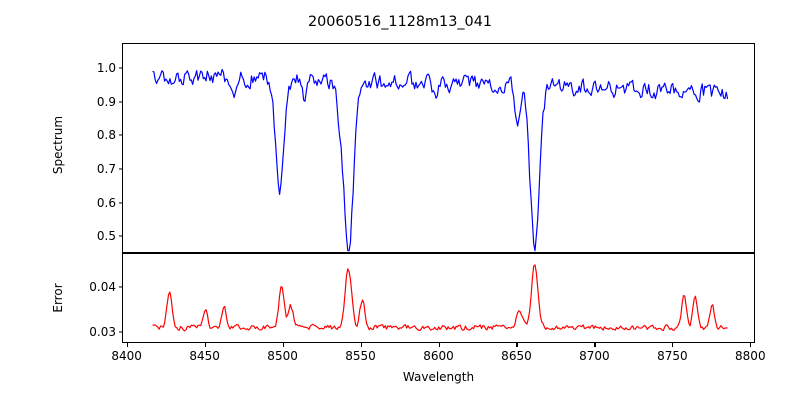 The width and height of the screenshot is (800, 400). What do you see at coordinates (106, 101) in the screenshot?
I see `spectrum-ytick-label: 0.9` at bounding box center [106, 101].